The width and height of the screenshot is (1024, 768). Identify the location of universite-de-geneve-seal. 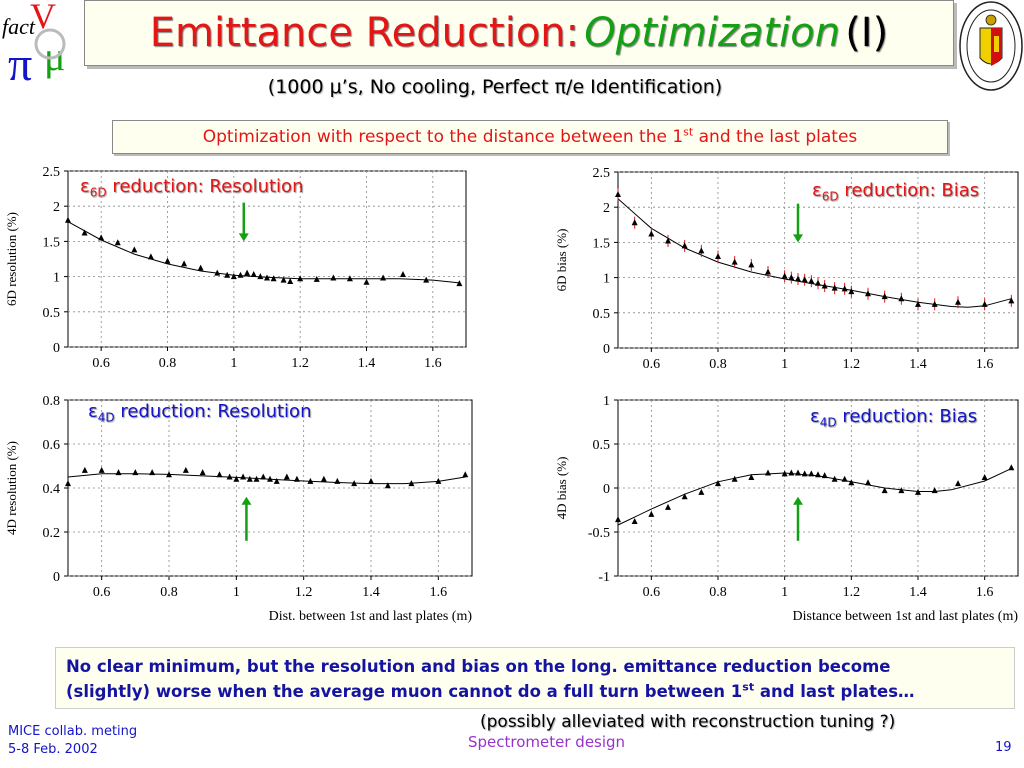
(991, 46).